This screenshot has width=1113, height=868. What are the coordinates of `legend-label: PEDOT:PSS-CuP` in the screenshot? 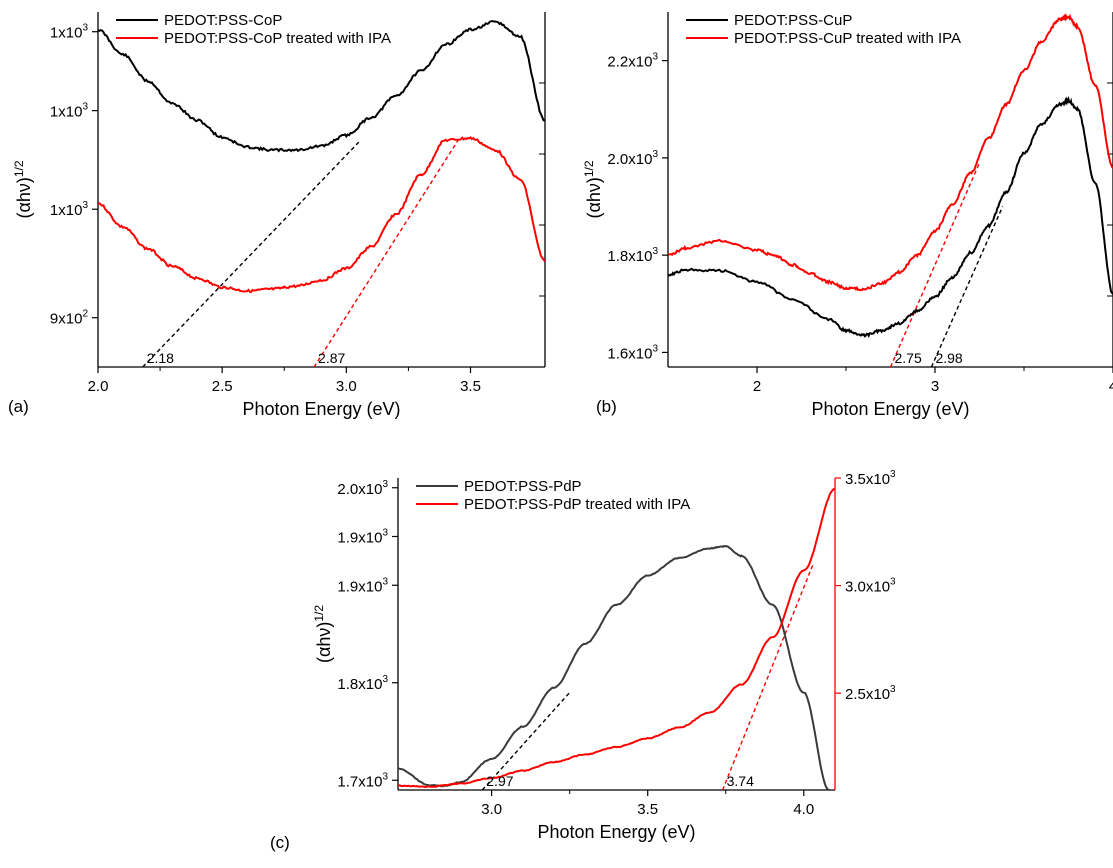 It's located at (793, 20).